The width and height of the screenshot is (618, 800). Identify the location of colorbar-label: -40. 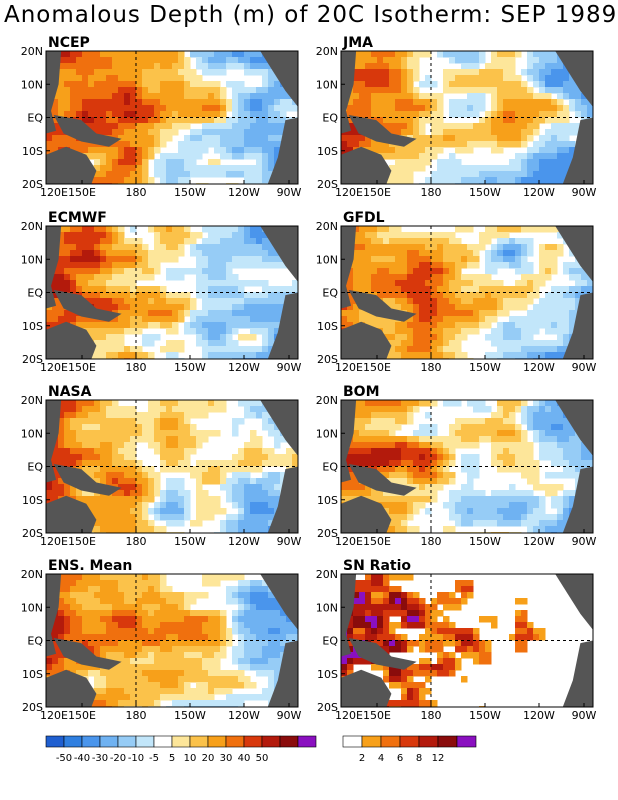
(82, 758).